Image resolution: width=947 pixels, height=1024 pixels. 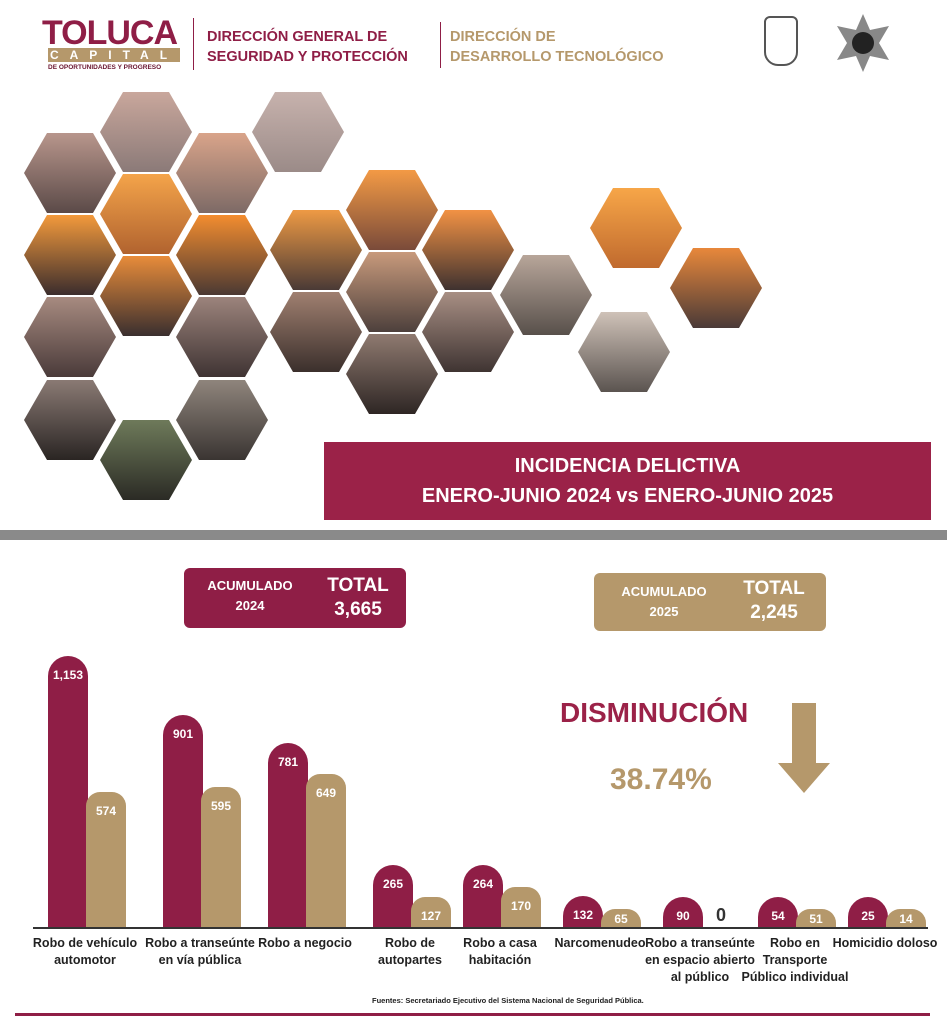 What do you see at coordinates (358, 598) in the screenshot?
I see `acc-2024-total: TOTAL 3,665` at bounding box center [358, 598].